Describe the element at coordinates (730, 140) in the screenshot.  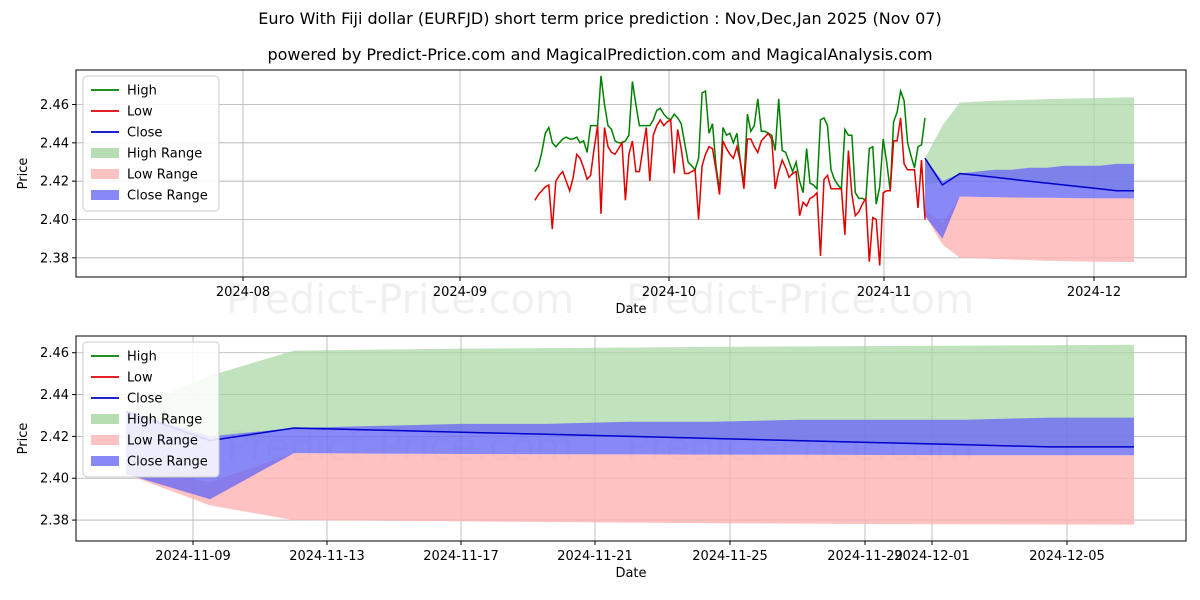
I see `high-series-line` at that location.